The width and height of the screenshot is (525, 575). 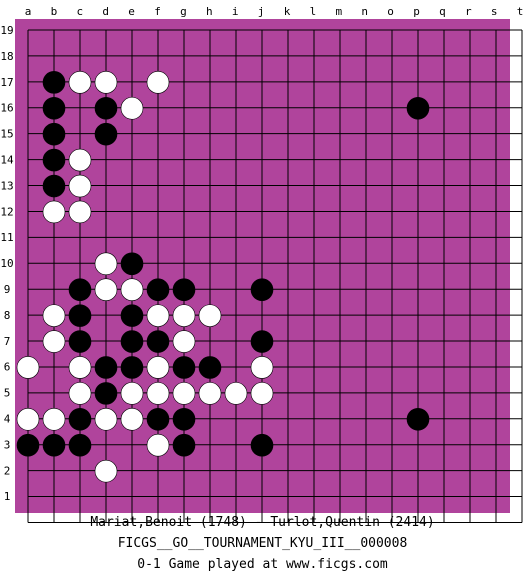 What do you see at coordinates (105, 11) in the screenshot?
I see `column-label: d` at bounding box center [105, 11].